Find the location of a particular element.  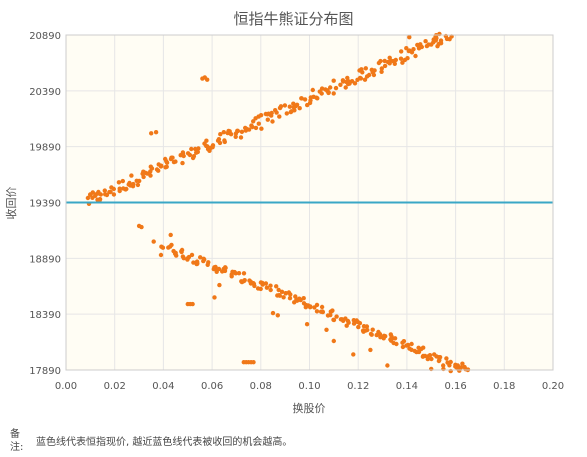

y-tick-label: 20390 is located at coordinates (45, 92).